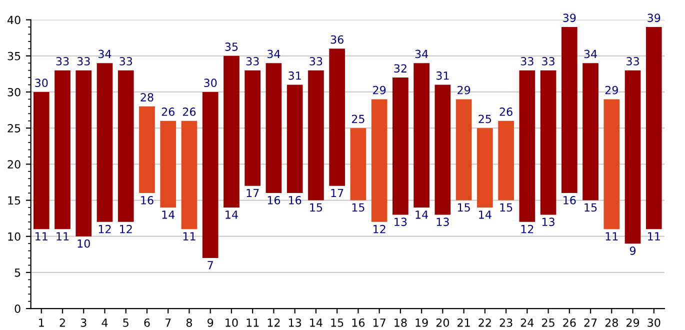 Image resolution: width=685 pixels, height=330 pixels. I want to click on x-tick-label: 26, so click(569, 322).